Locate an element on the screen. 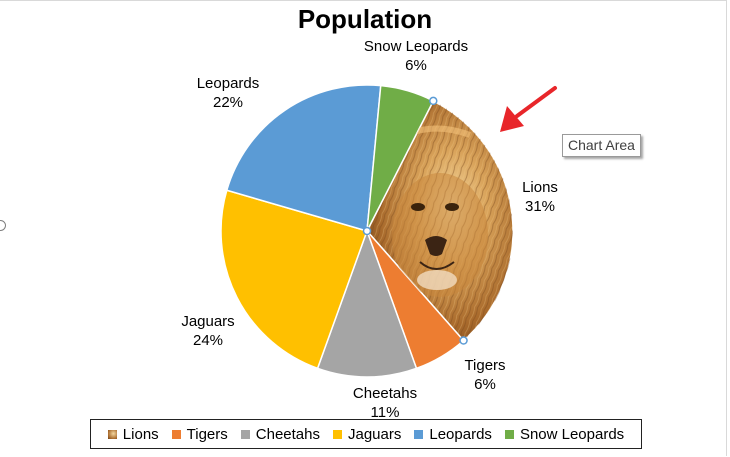  legend-swatch-tigers is located at coordinates (176, 434).